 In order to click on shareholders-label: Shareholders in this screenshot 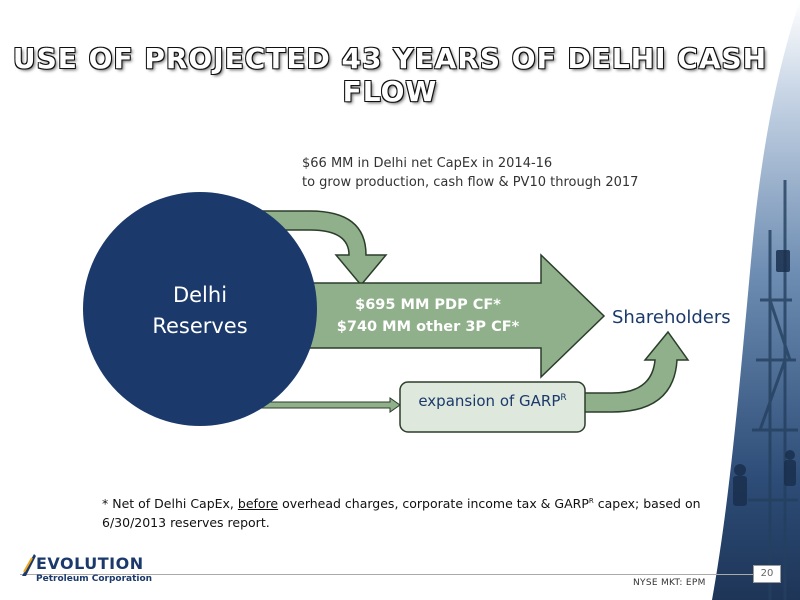, I will do `click(671, 317)`.